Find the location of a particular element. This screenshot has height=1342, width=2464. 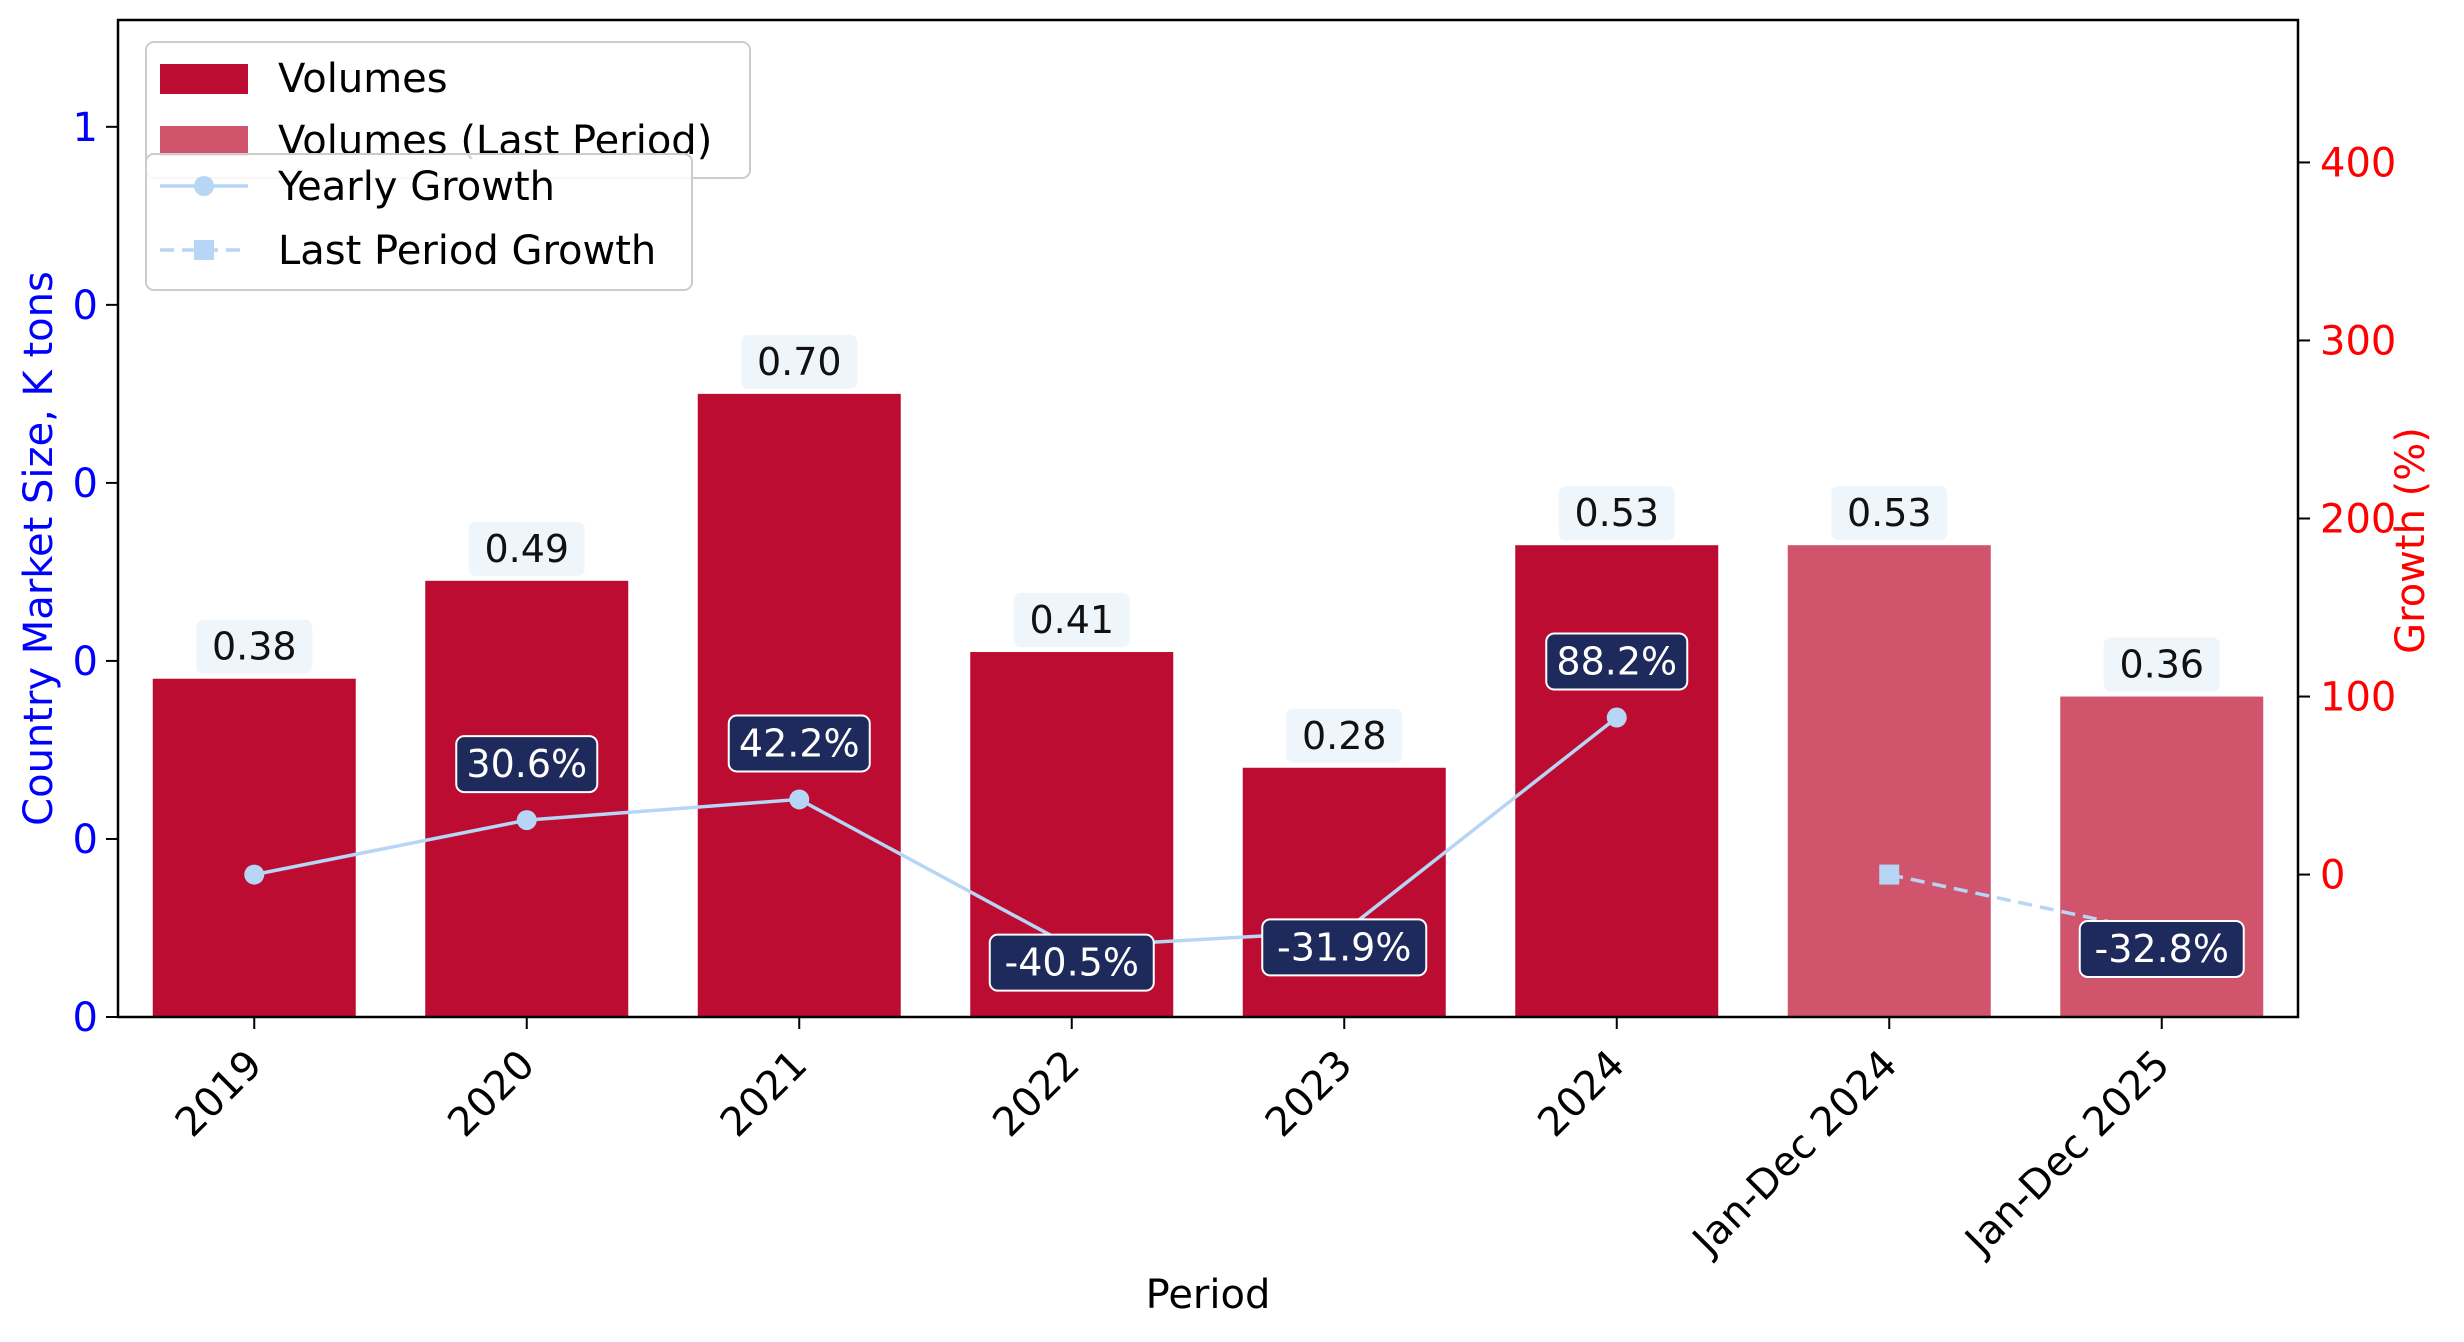

x-axis-tick-label-3: 2022 is located at coordinates (1036, 1094).